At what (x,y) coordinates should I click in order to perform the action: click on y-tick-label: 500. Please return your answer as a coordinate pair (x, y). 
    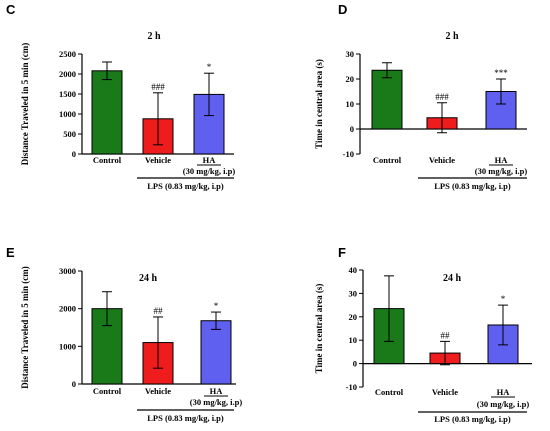
    Looking at the image, I should click on (69, 134).